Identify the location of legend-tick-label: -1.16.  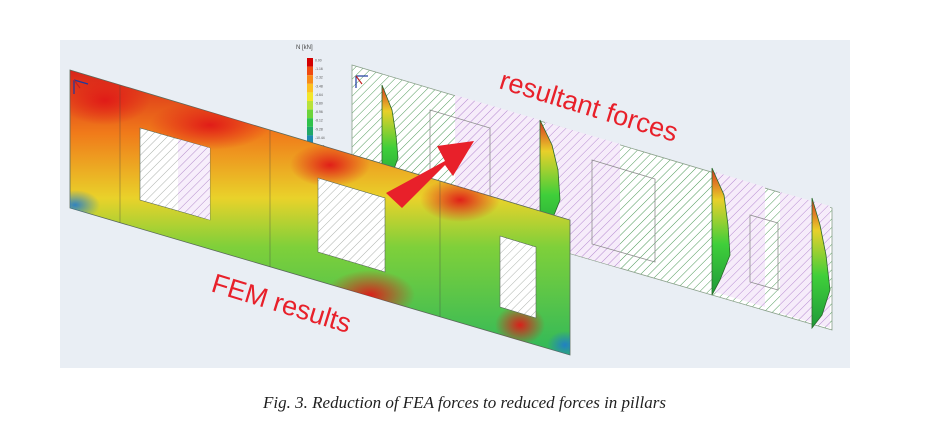
(319, 69).